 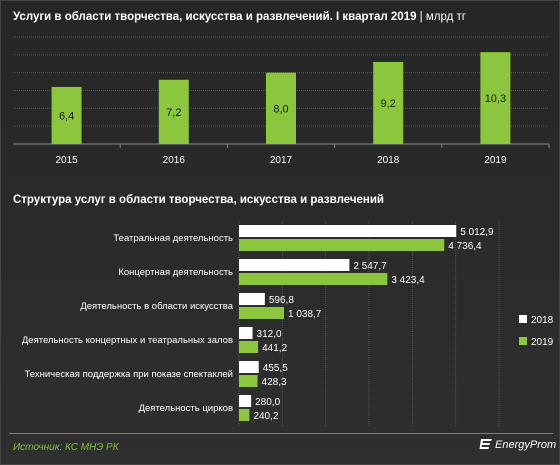 What do you see at coordinates (477, 232) in the screenshot?
I see `bar-value-label: 5 012,9` at bounding box center [477, 232].